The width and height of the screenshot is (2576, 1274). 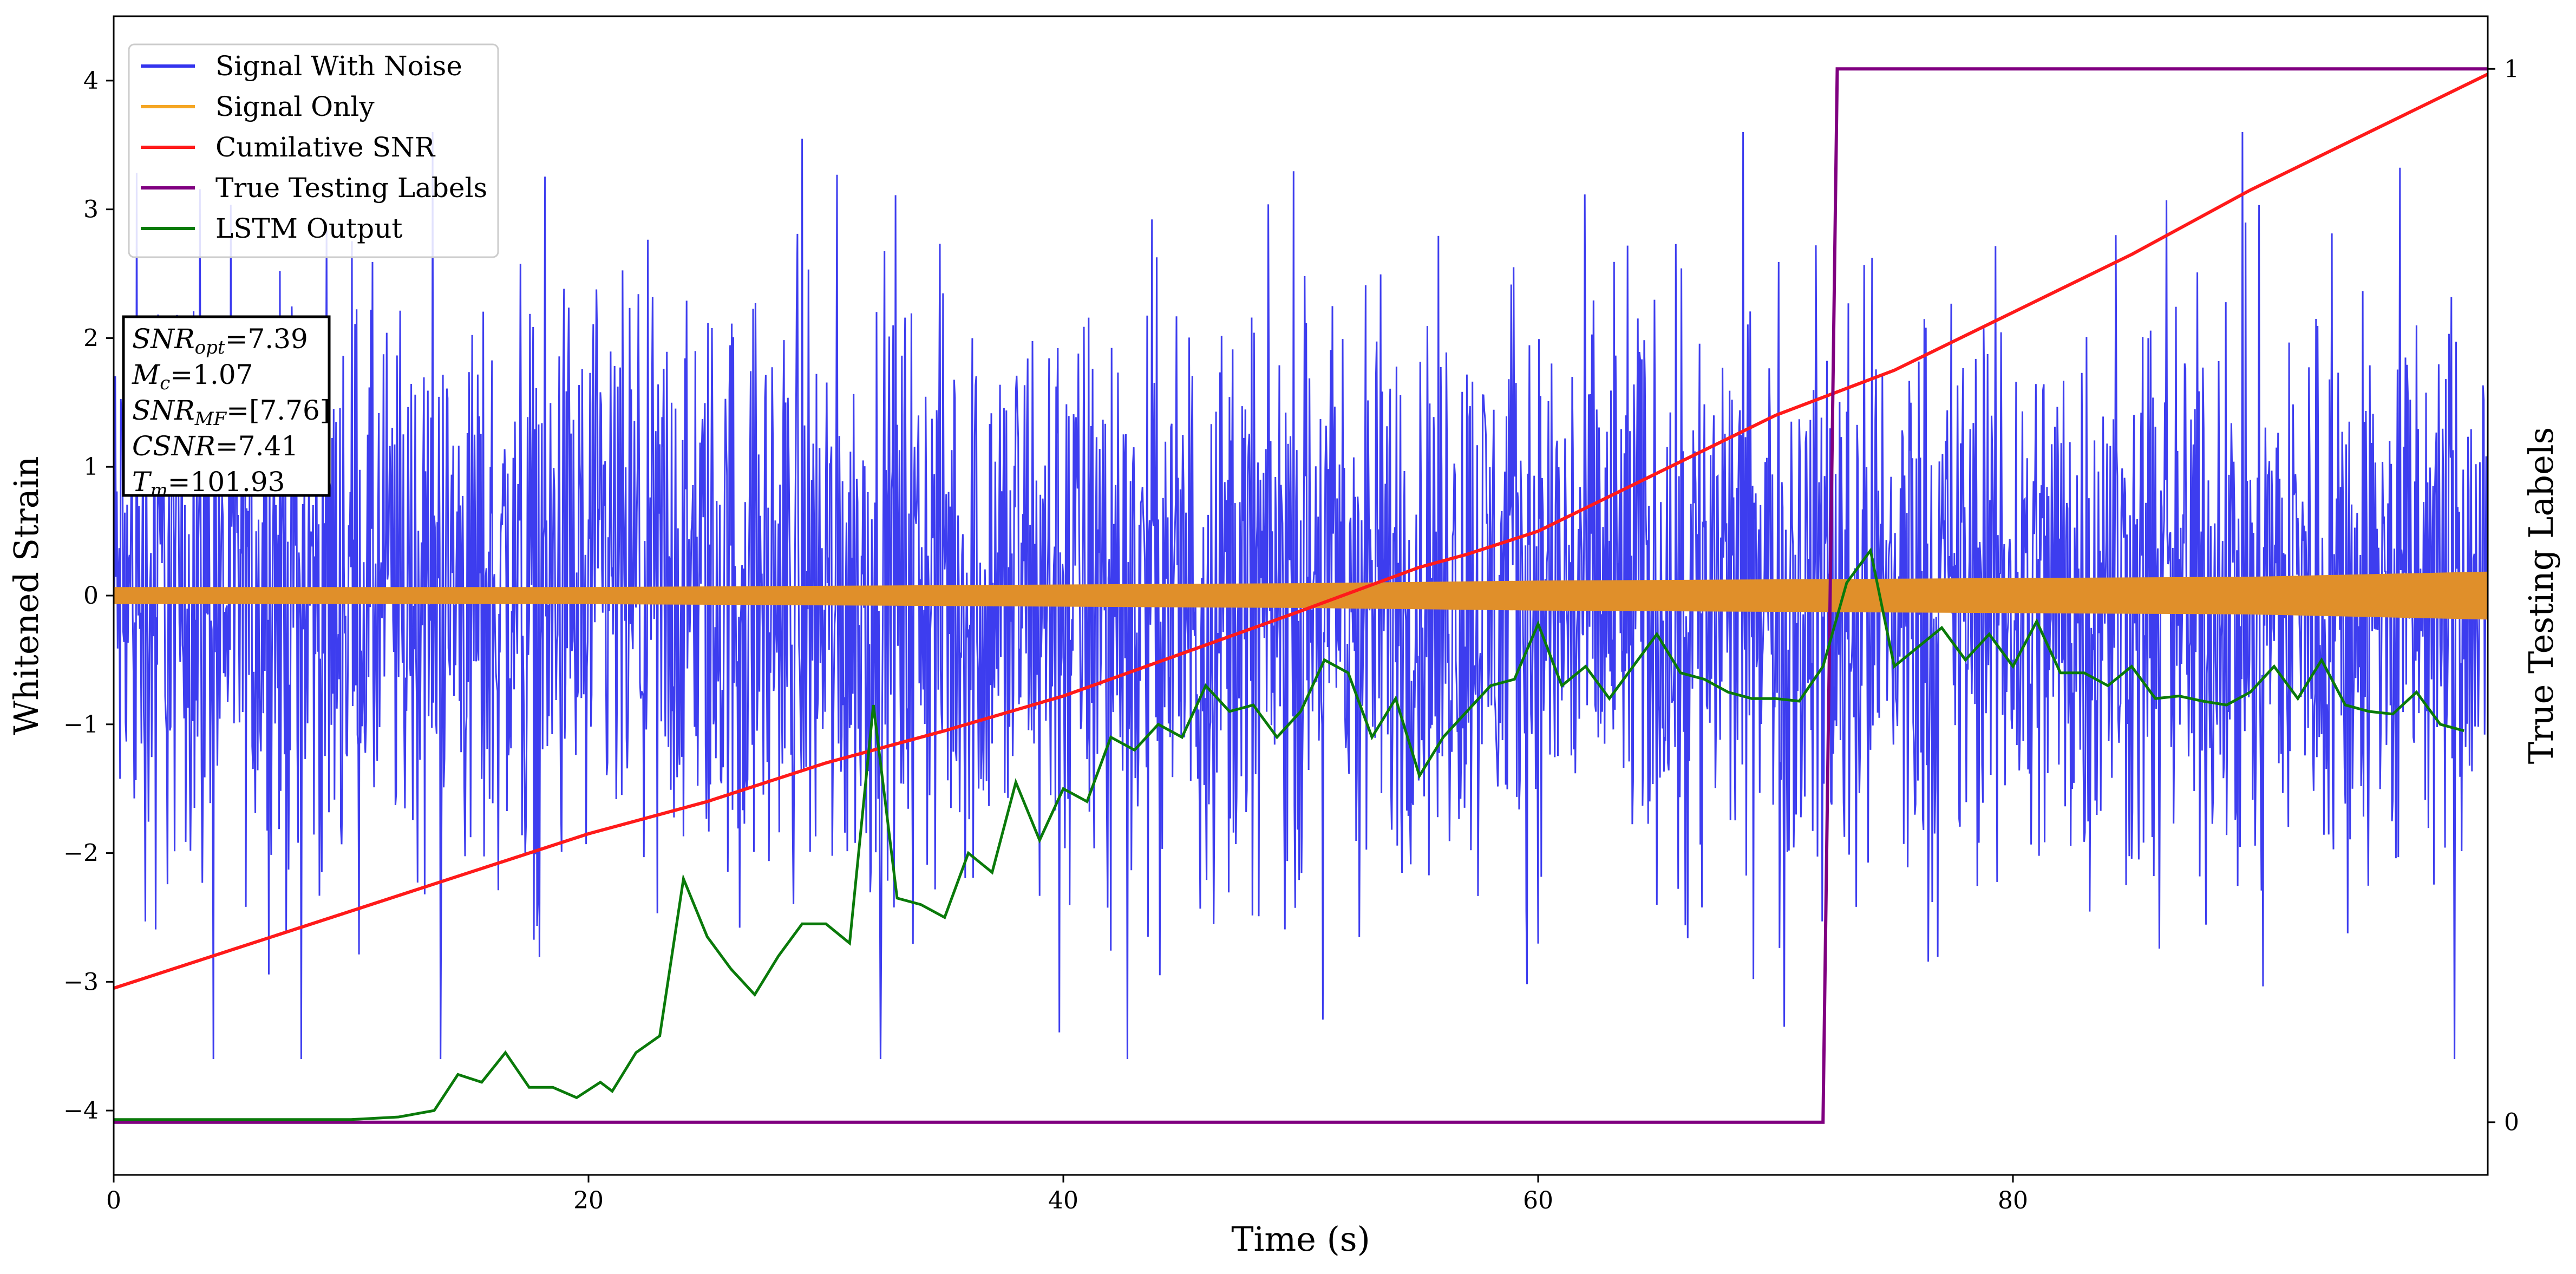 I want to click on y-tick-label: 1, so click(x=91, y=467).